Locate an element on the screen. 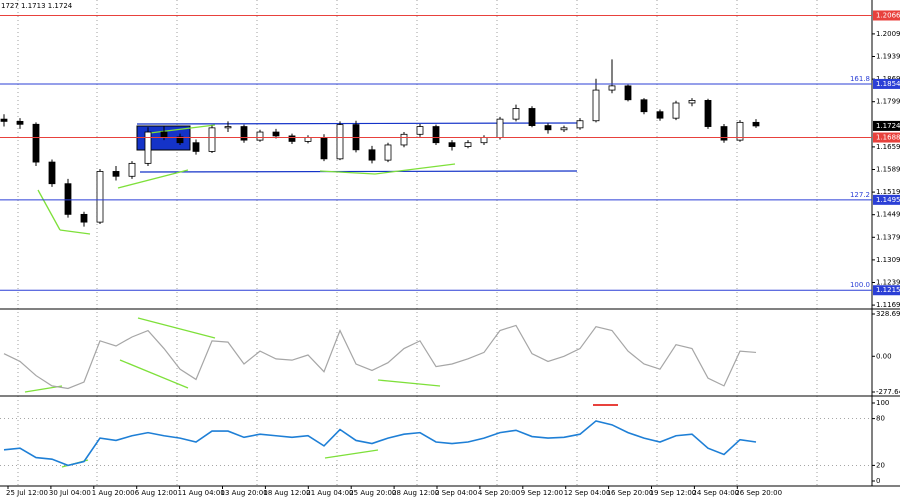 The image size is (900, 500). x-tick-label: 16 Sep 20:00 is located at coordinates (630, 493).